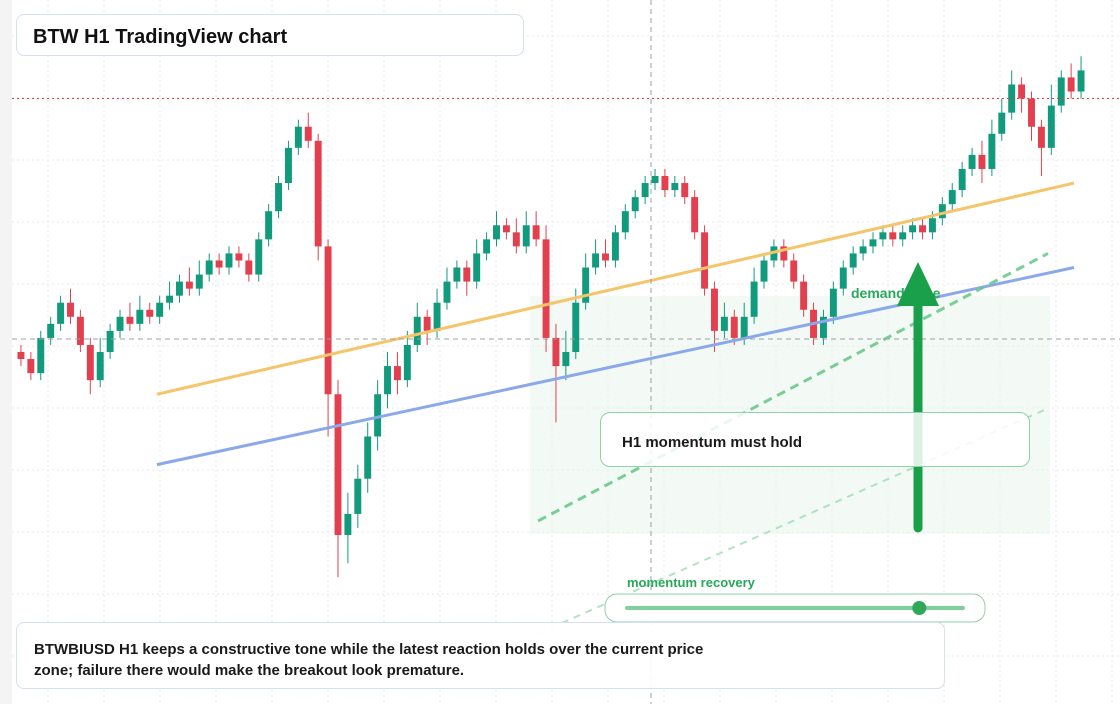  Describe the element at coordinates (919, 608) in the screenshot. I see `momentum-knob` at that location.